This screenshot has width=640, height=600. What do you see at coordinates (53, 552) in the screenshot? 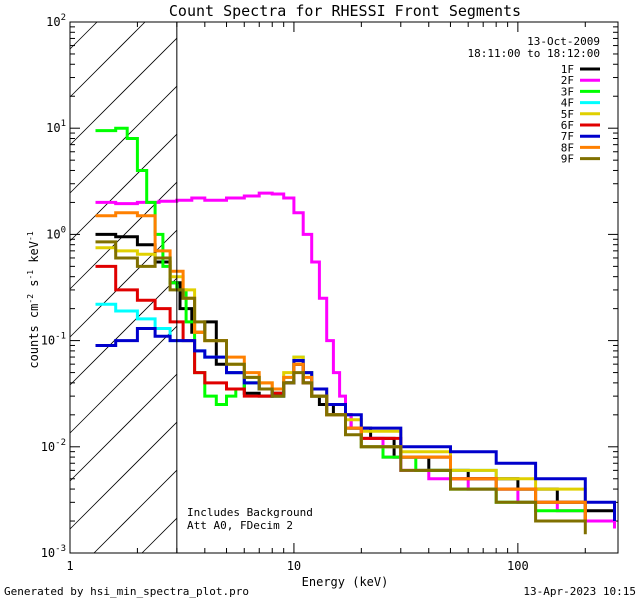
I see `y-tick-label: 10⁻³` at bounding box center [53, 552].